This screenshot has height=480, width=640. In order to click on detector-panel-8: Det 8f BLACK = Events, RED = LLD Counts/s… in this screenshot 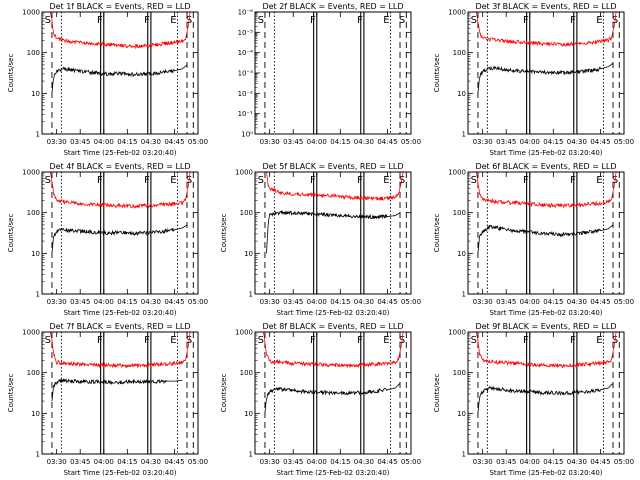, I will do `click(320, 399)`.